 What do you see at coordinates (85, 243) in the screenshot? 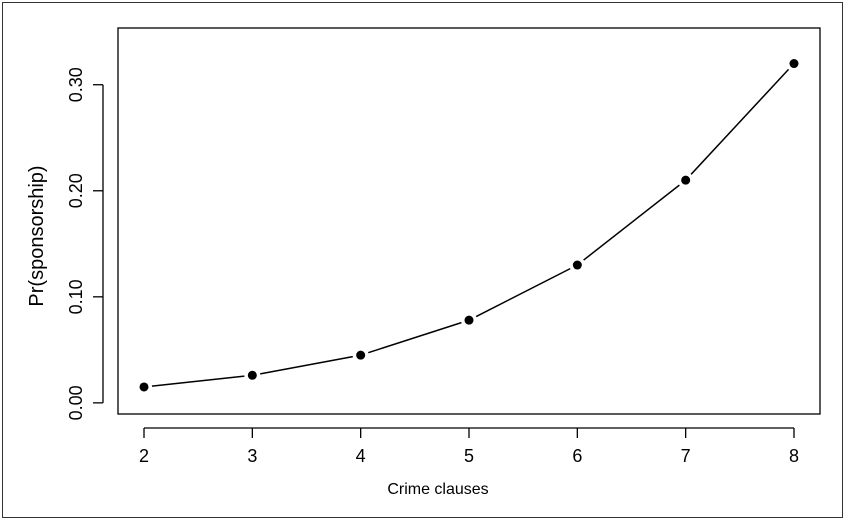
I see `y-axis: 0.00 0.10 0.20 0.30` at bounding box center [85, 243].